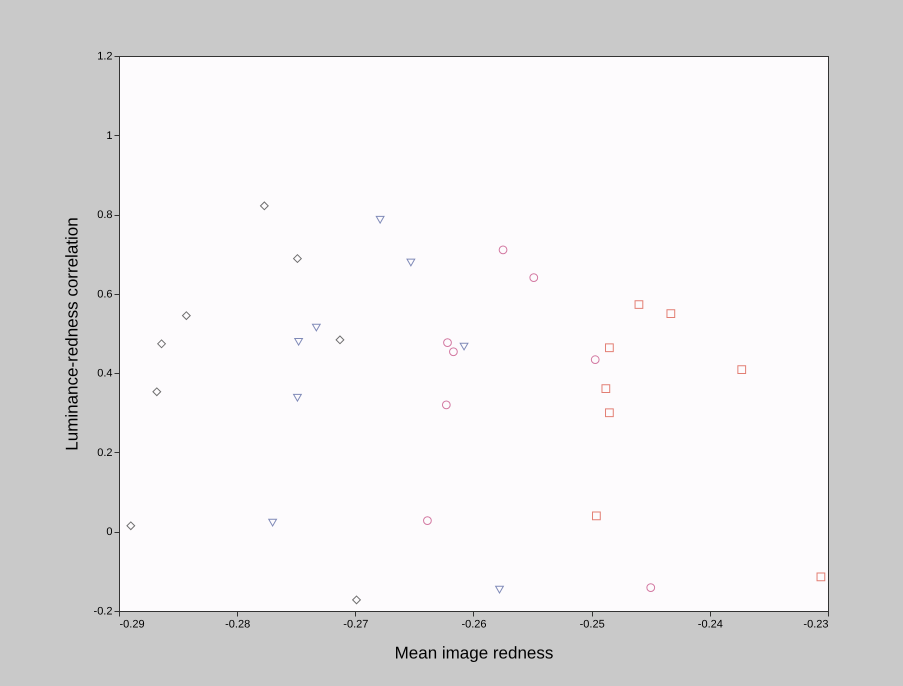 This screenshot has width=903, height=686. I want to click on y-tick-label: 0.4, so click(104, 374).